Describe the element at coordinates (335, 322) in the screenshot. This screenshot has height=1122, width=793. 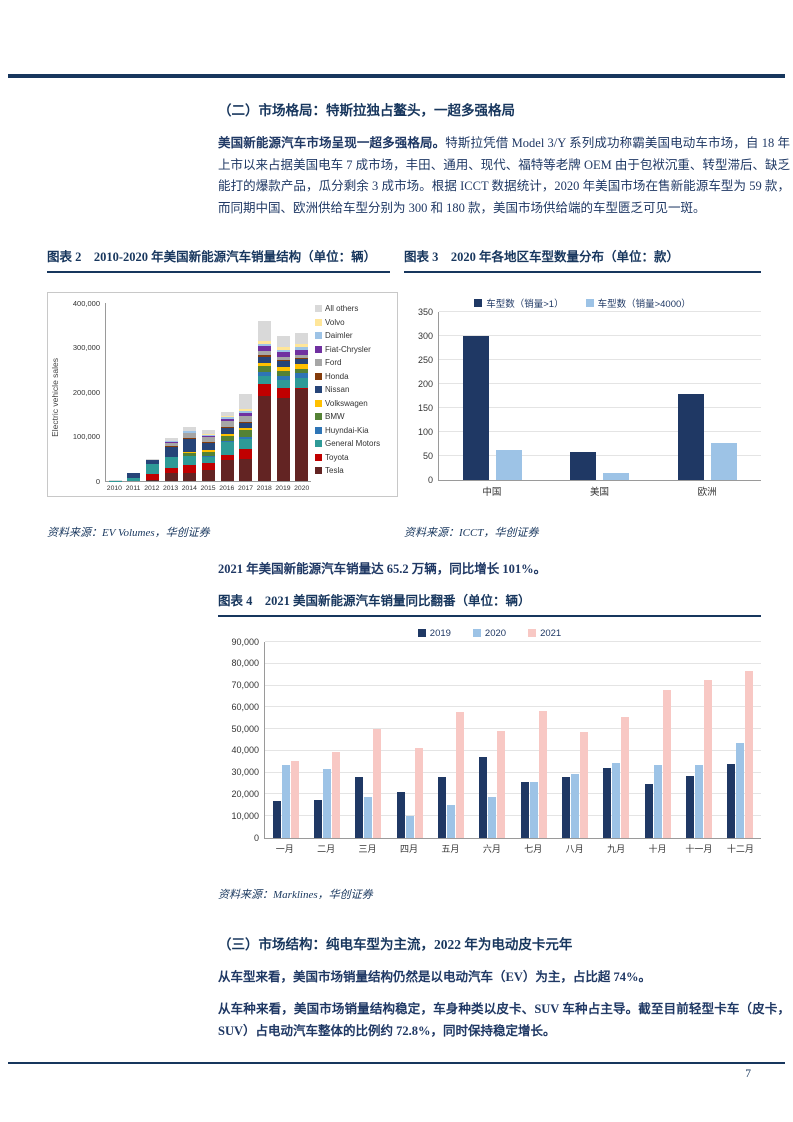
I see `legend-label: Volvo` at that location.